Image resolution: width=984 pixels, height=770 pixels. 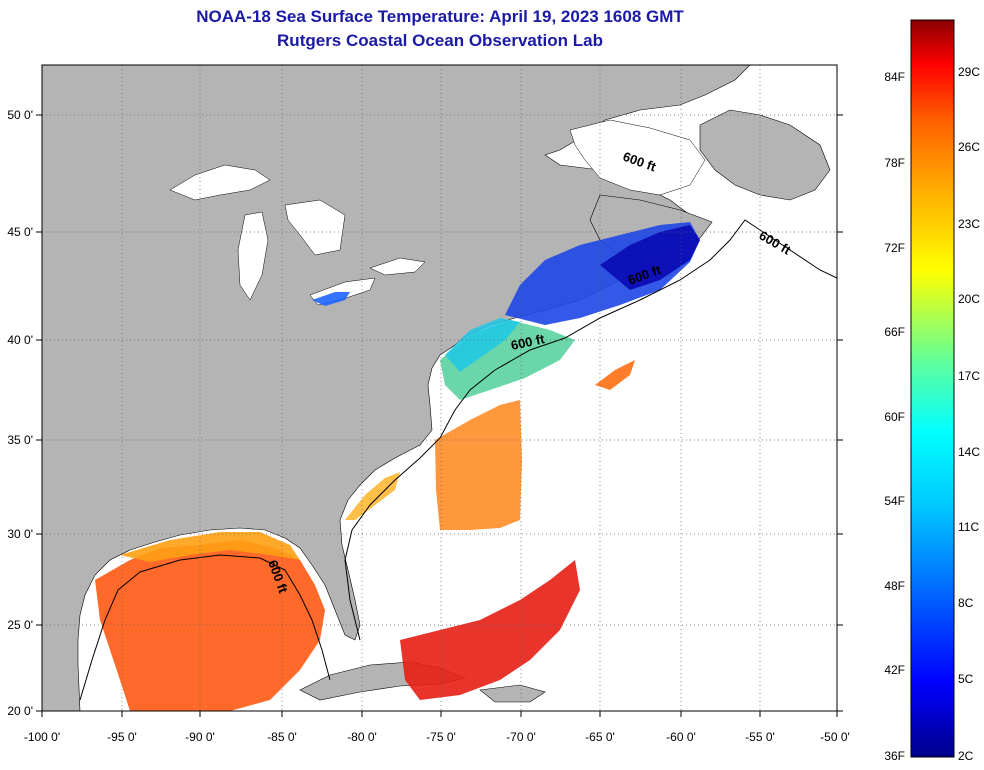 I want to click on gulf-st-lawrence, so click(x=637, y=157).